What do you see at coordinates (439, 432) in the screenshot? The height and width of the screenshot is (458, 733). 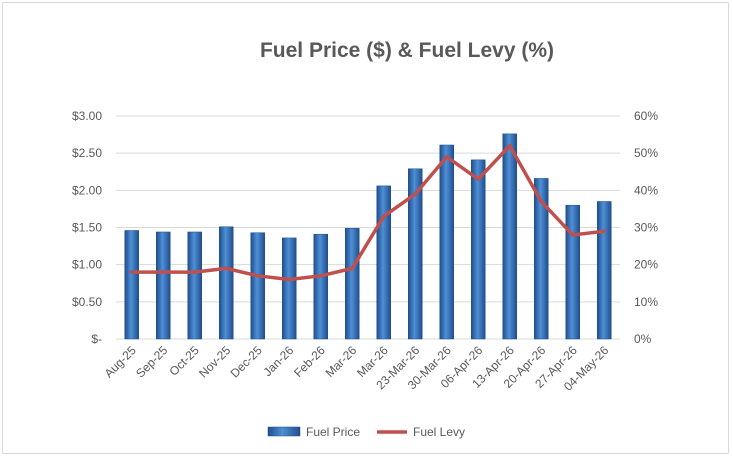 I see `legend-fuel-levy-label: Fuel Levy` at bounding box center [439, 432].